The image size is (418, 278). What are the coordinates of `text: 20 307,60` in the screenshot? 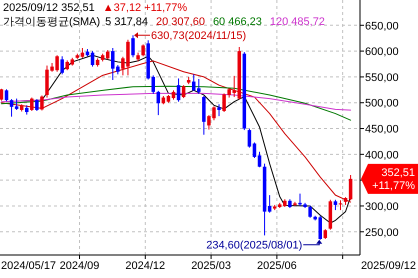 It's located at (180, 22).